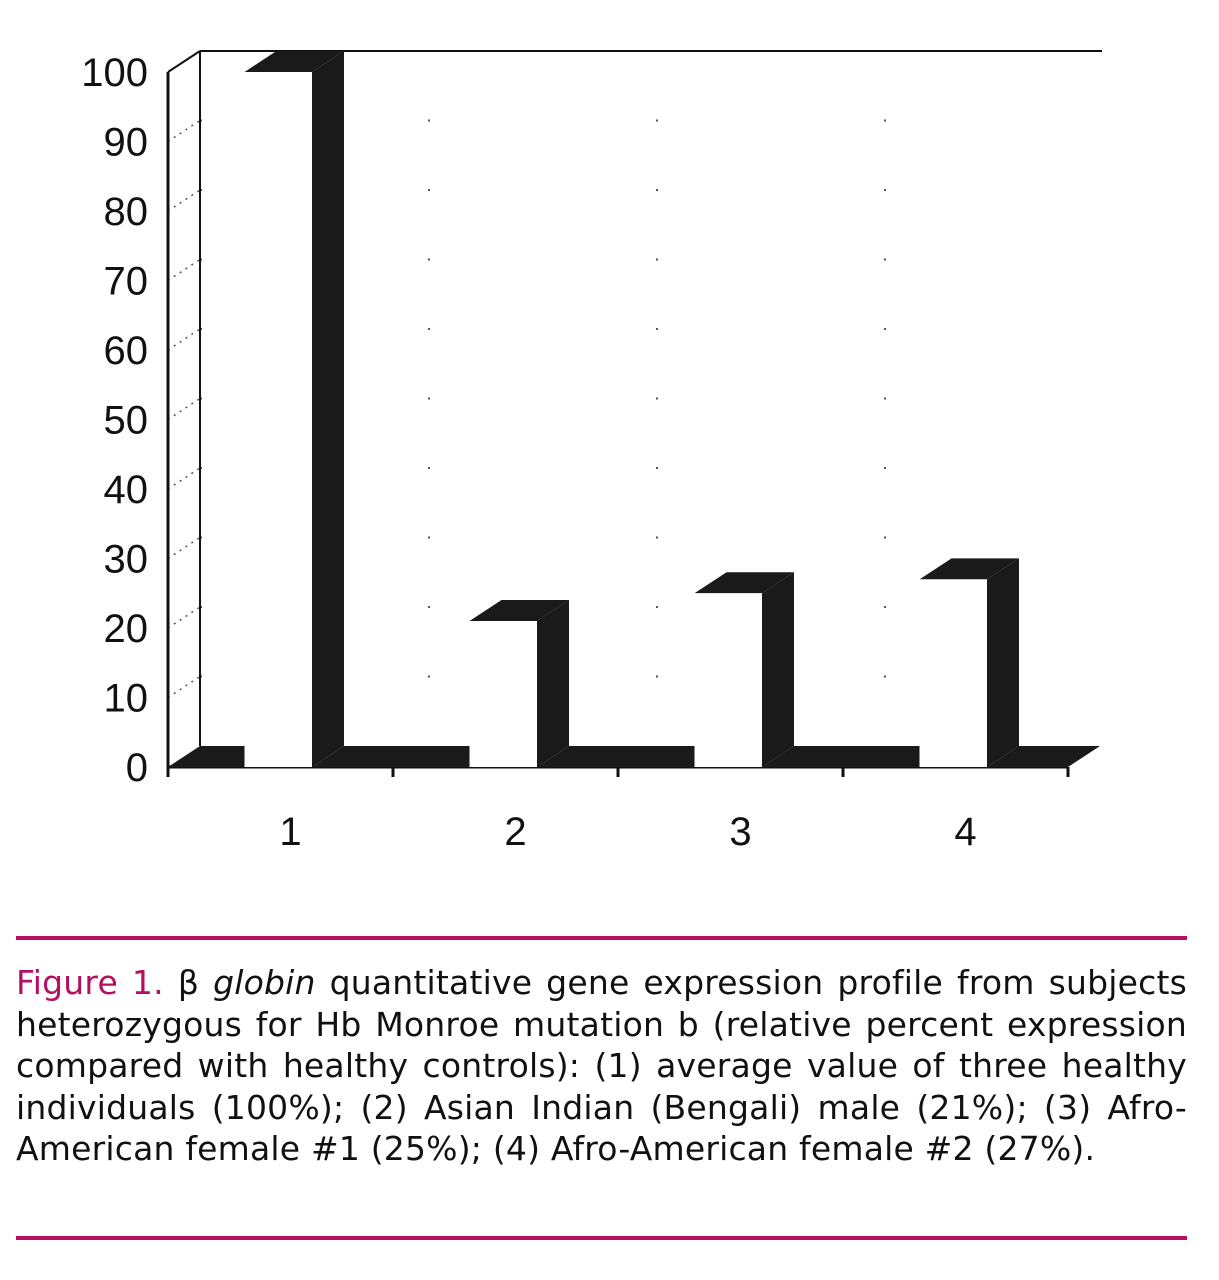  What do you see at coordinates (126, 351) in the screenshot?
I see `y-tick-label: 60` at bounding box center [126, 351].